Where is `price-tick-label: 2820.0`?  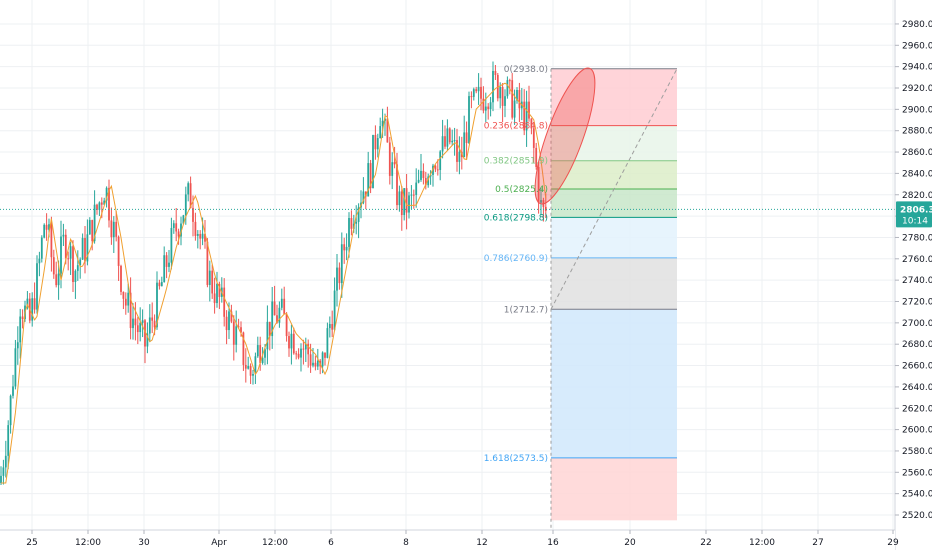 price-tick-label: 2820.0 is located at coordinates (917, 196).